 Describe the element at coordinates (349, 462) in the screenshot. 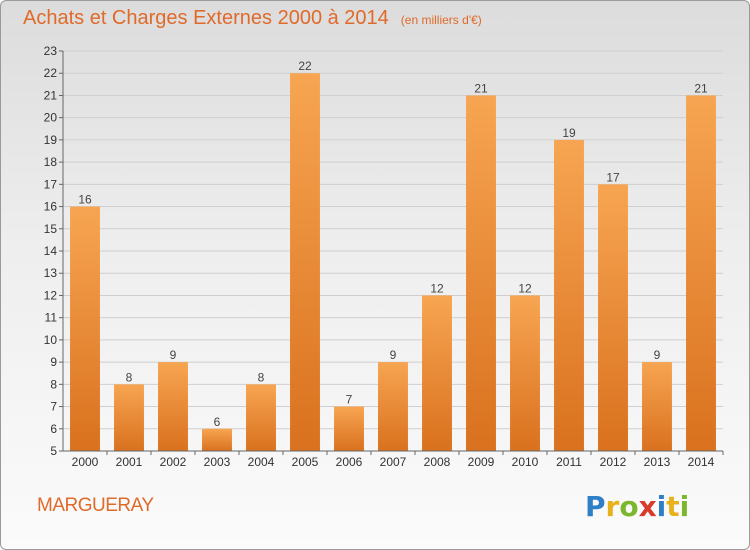

I see `x-tick-label: 2006` at that location.